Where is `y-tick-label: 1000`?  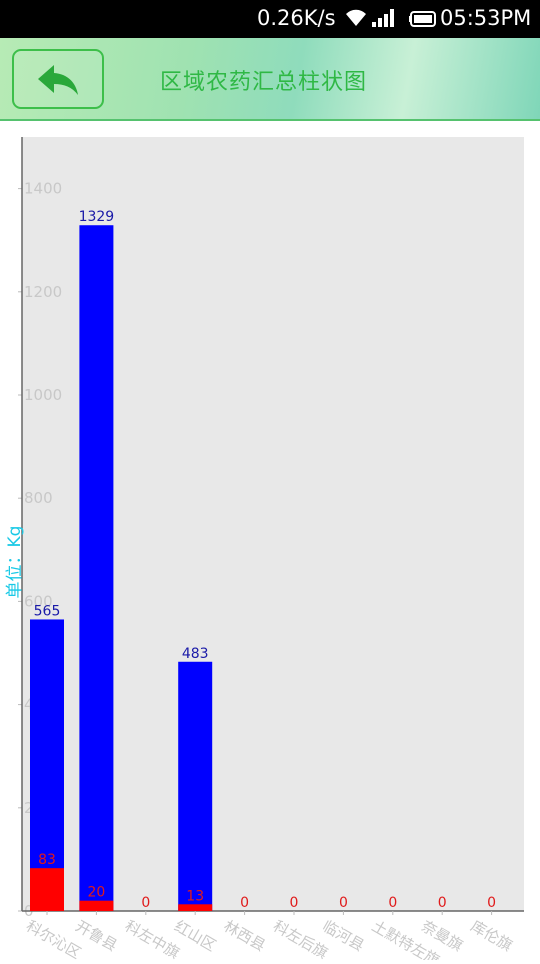 y-tick-label: 1000 is located at coordinates (43, 395).